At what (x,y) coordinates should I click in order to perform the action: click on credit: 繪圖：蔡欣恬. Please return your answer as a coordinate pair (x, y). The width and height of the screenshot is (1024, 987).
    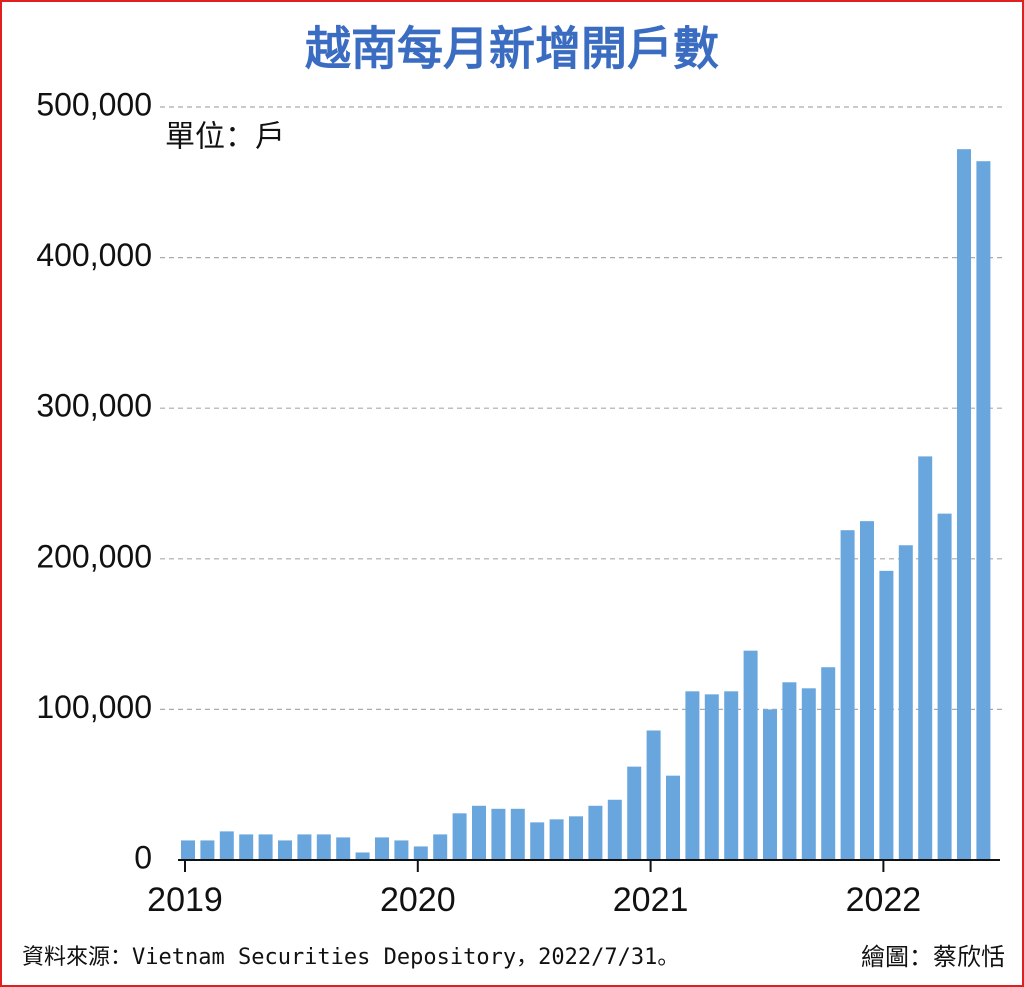
    Looking at the image, I should click on (933, 957).